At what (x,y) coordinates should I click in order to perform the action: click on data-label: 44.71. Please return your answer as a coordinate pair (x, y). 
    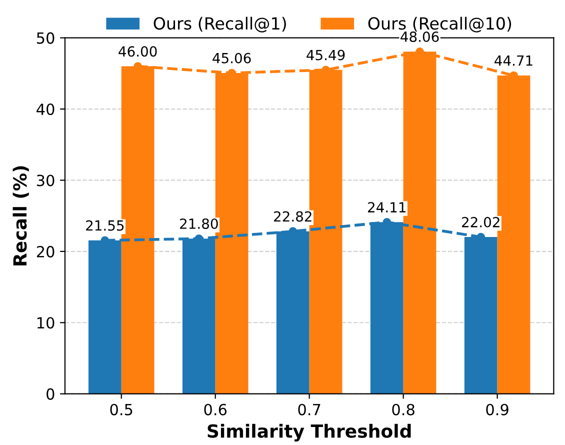
    Looking at the image, I should click on (513, 61).